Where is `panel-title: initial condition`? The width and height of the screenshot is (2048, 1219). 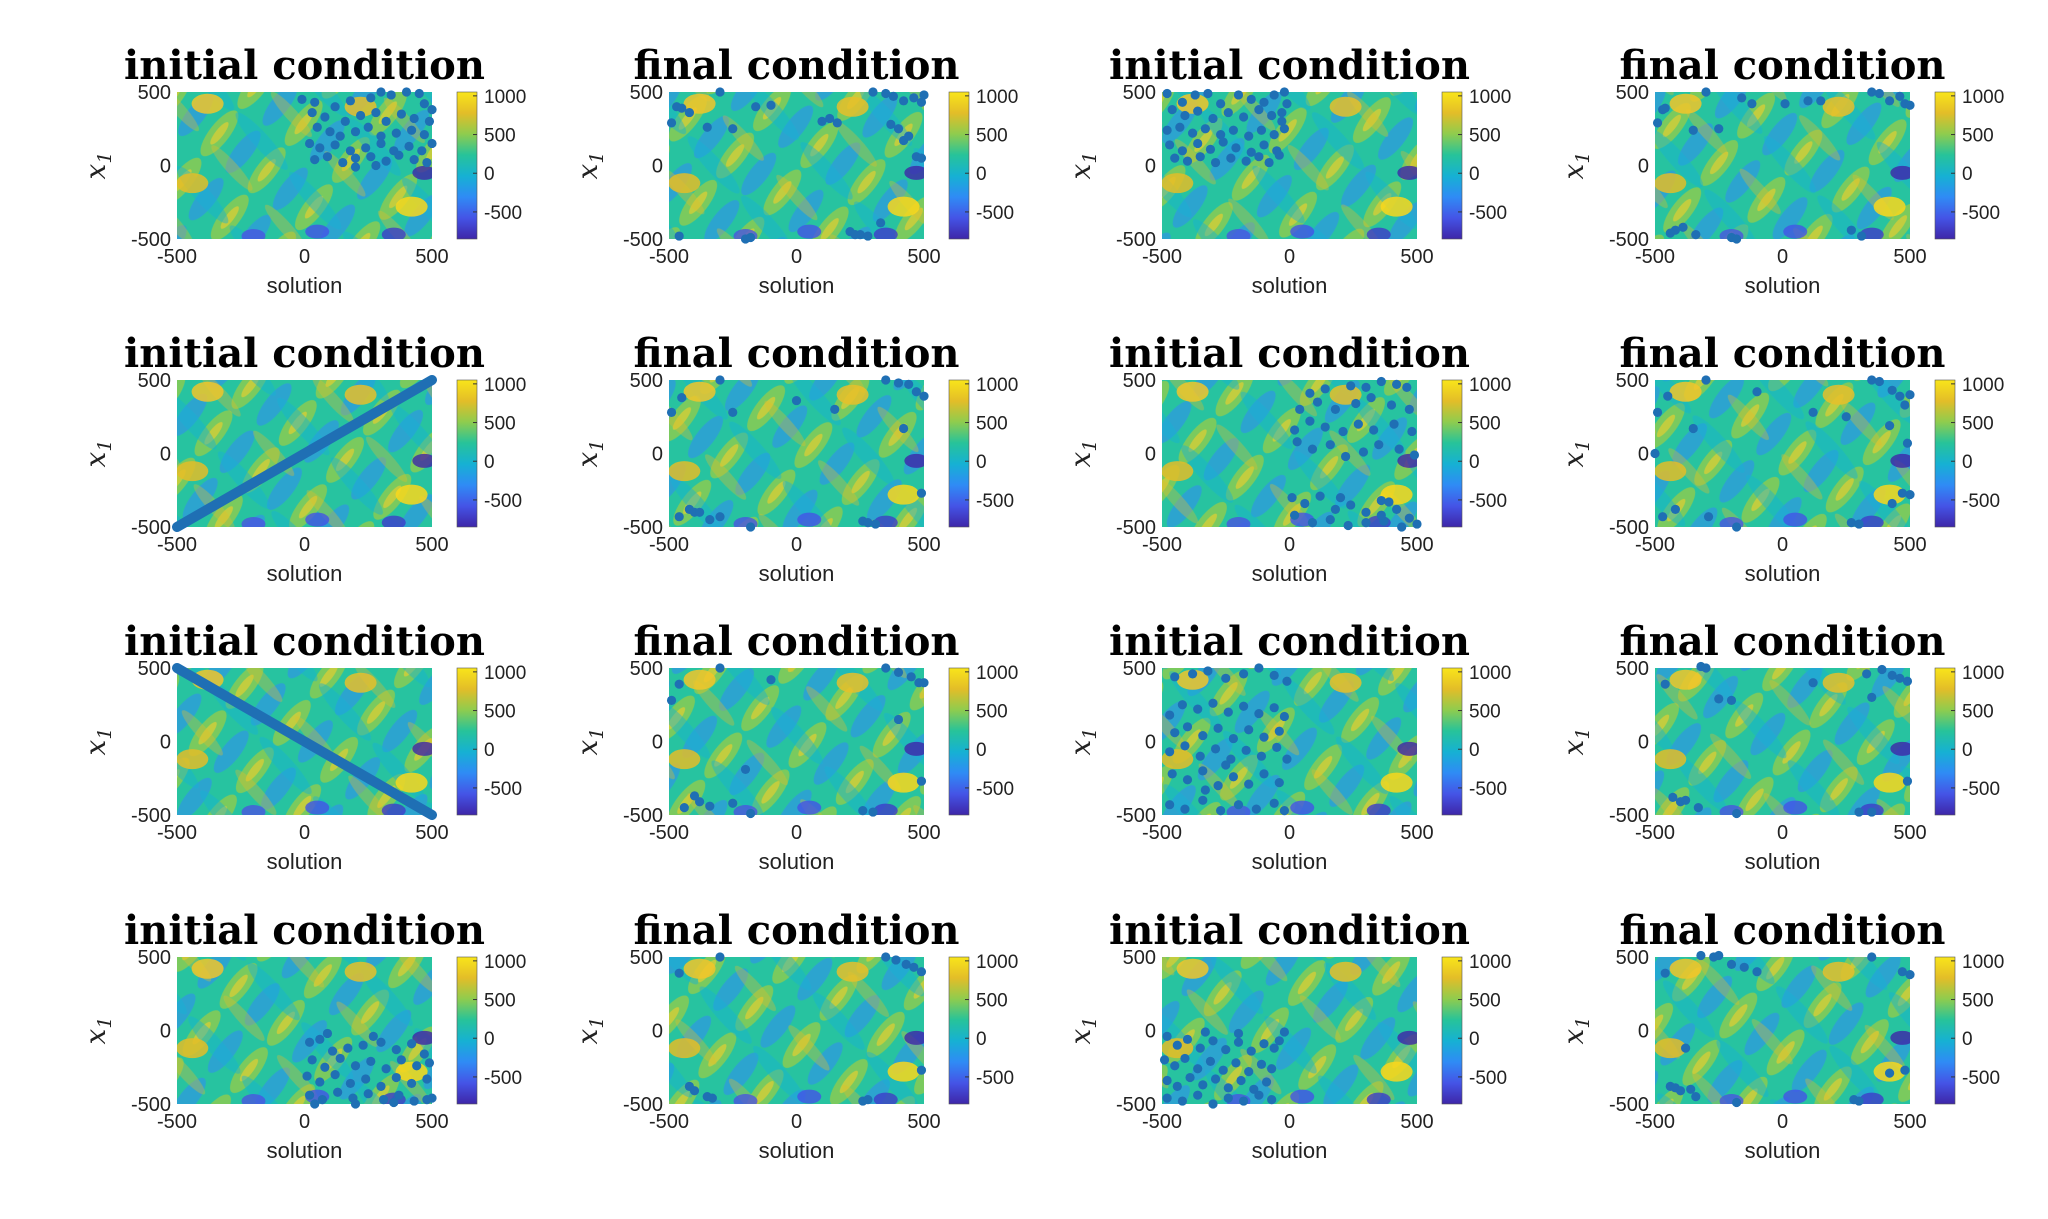
panel-title: initial condition is located at coordinates (304, 353).